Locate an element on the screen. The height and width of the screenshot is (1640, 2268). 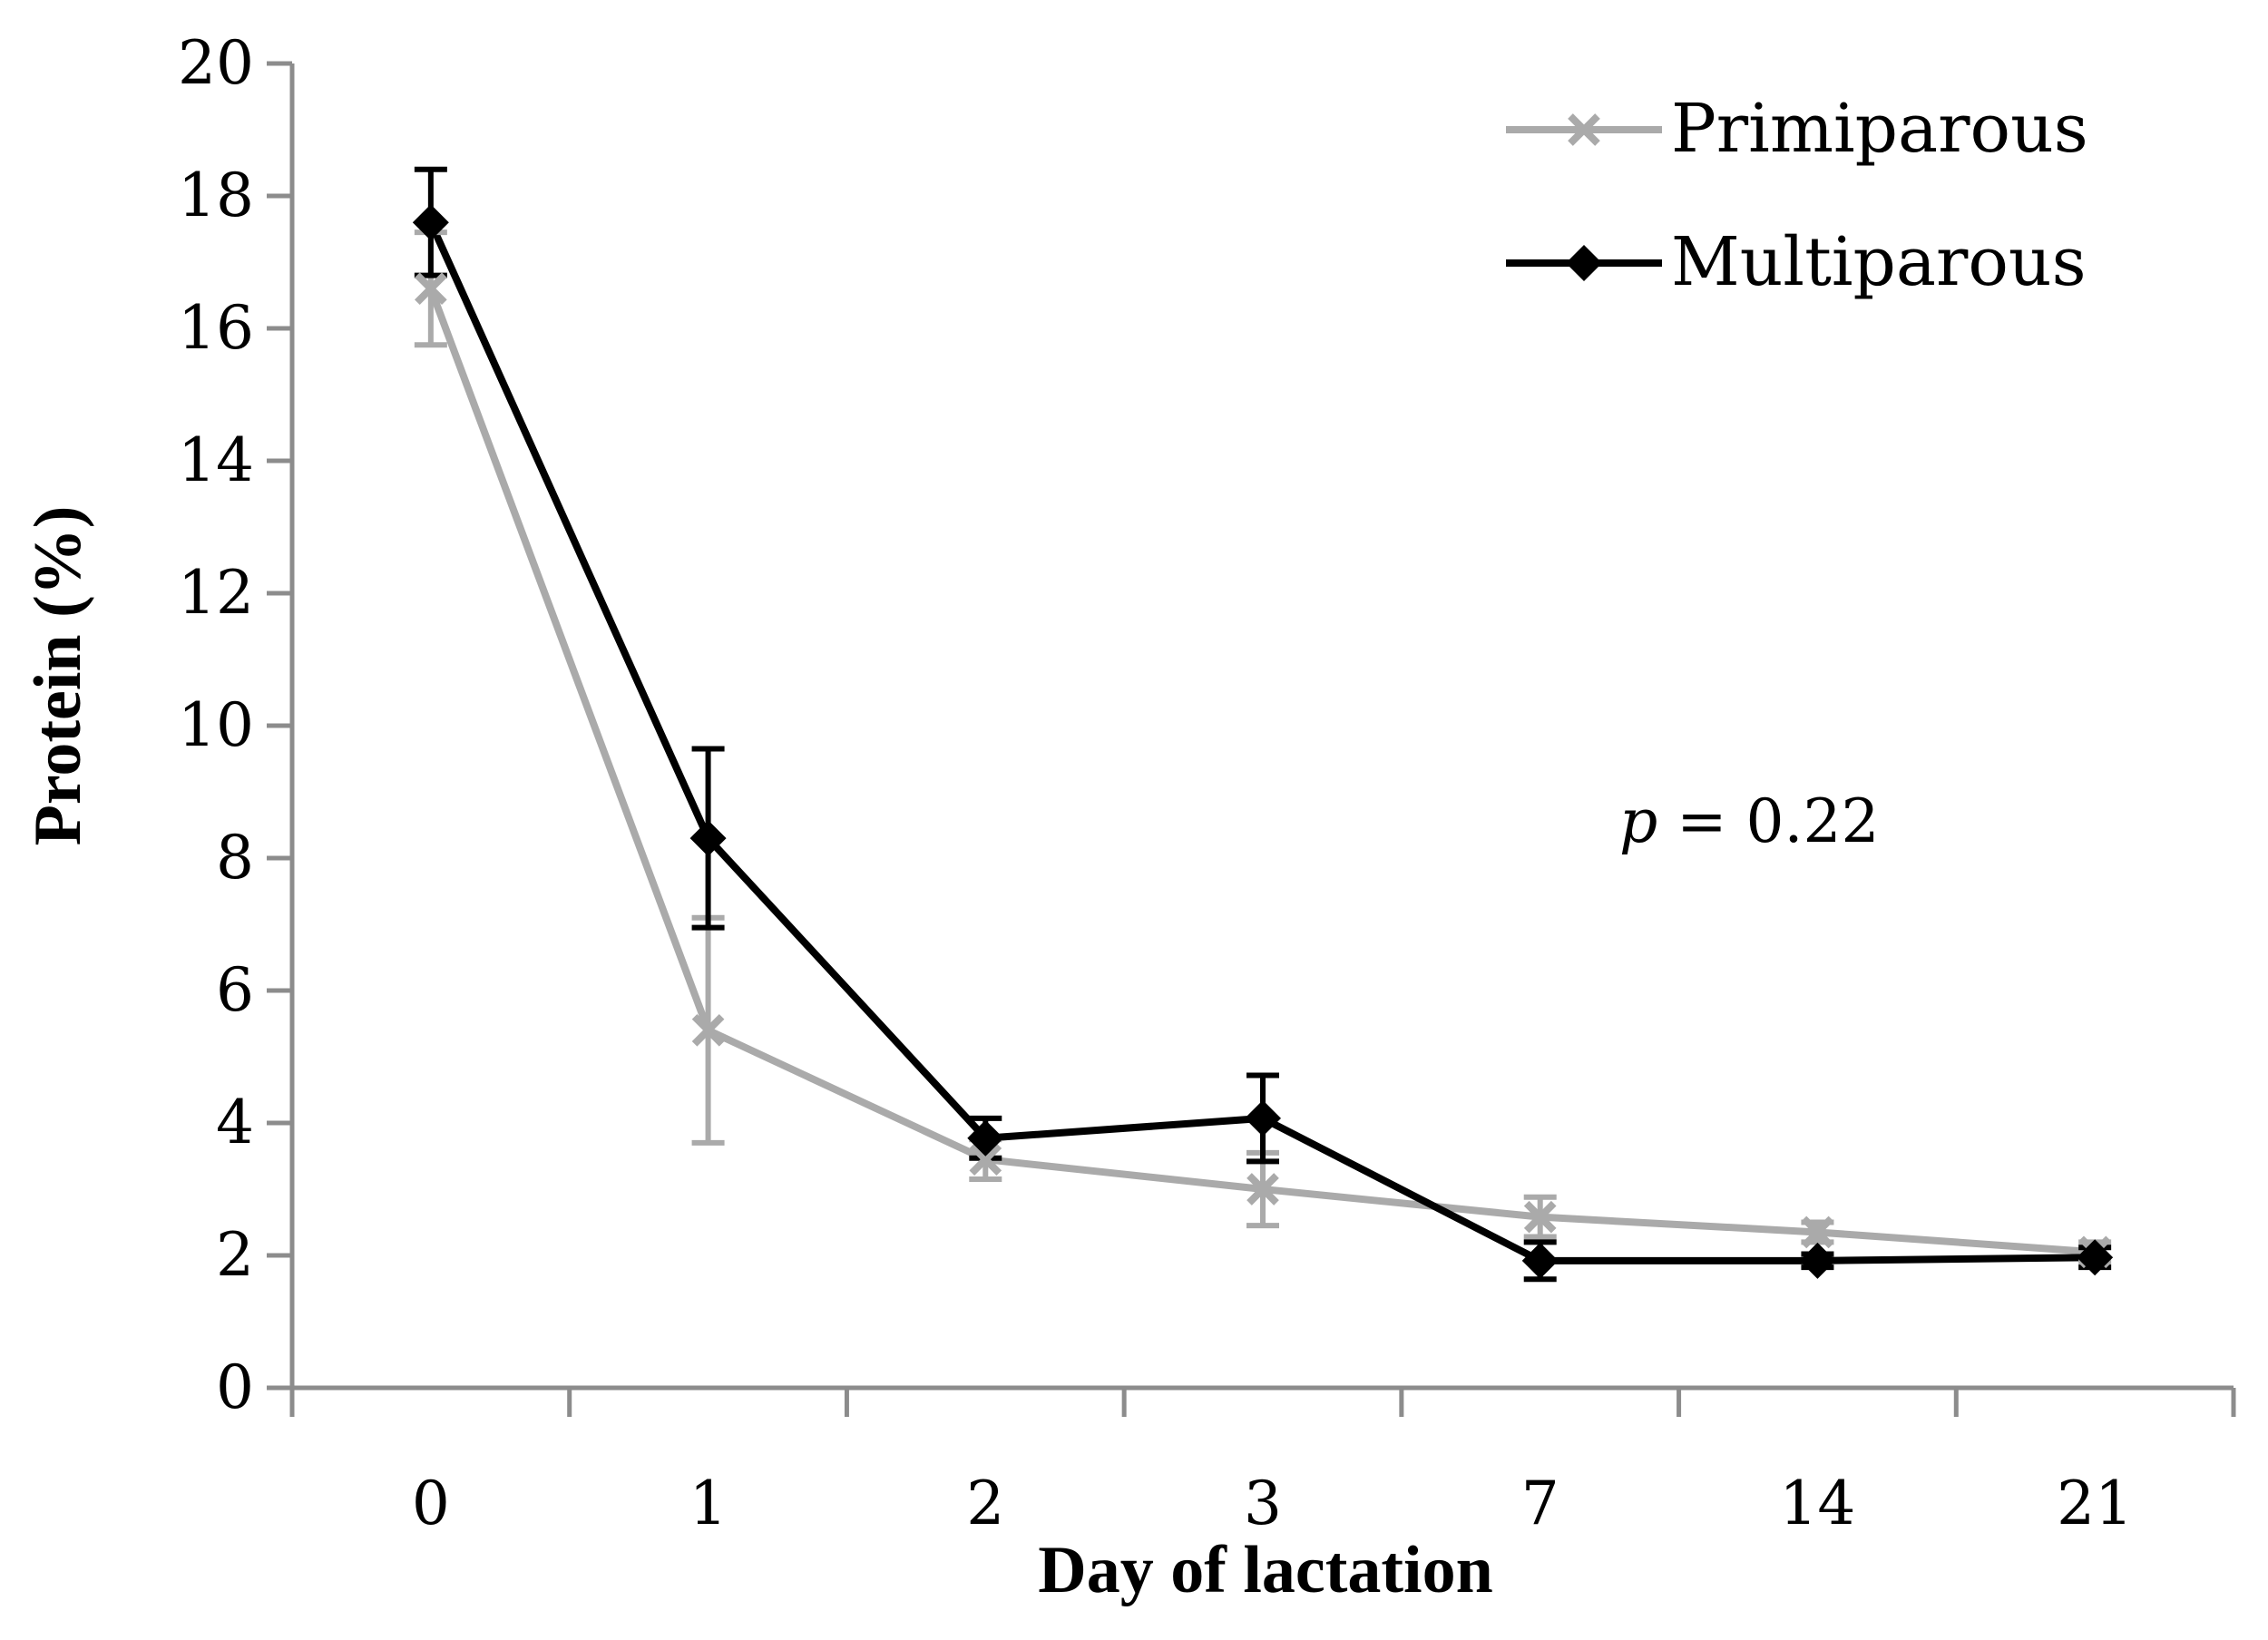
x-axis-ticks: 0 1 2 3 7 14 21 is located at coordinates (1263, 1463).